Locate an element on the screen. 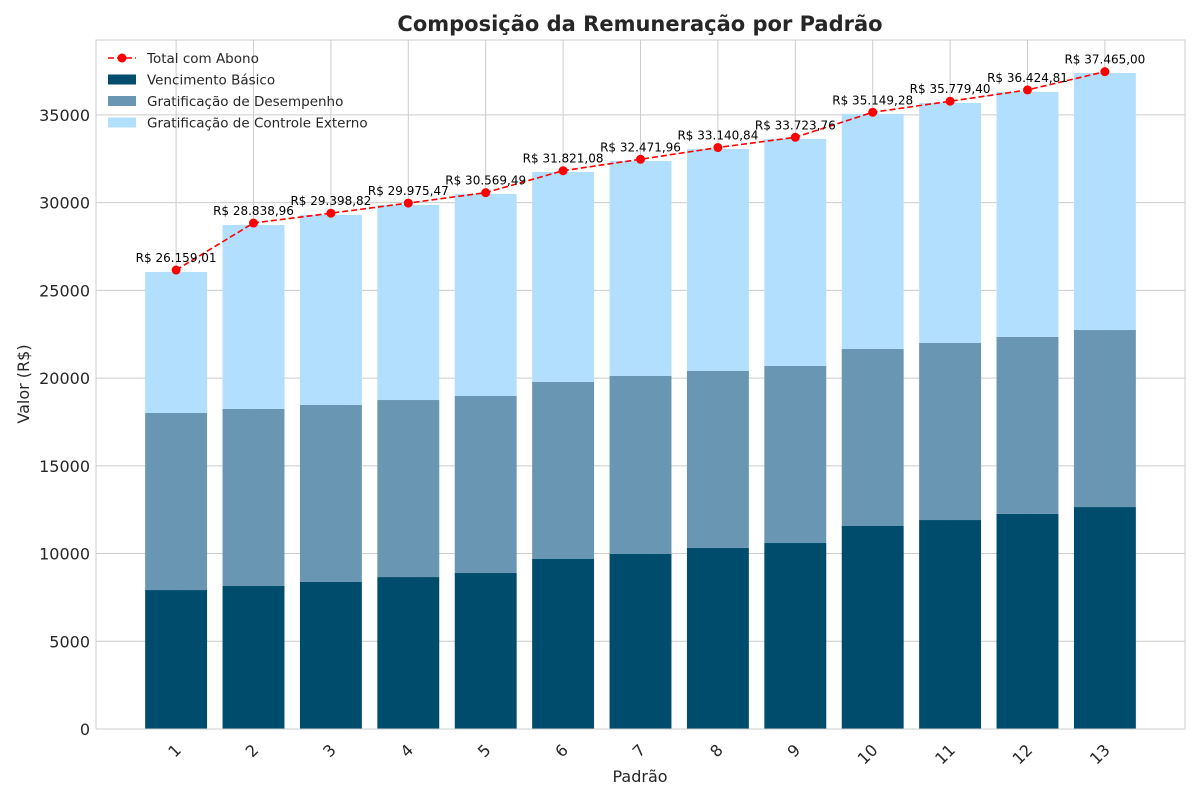  data-label: R$ 33.140,84 is located at coordinates (717, 136).